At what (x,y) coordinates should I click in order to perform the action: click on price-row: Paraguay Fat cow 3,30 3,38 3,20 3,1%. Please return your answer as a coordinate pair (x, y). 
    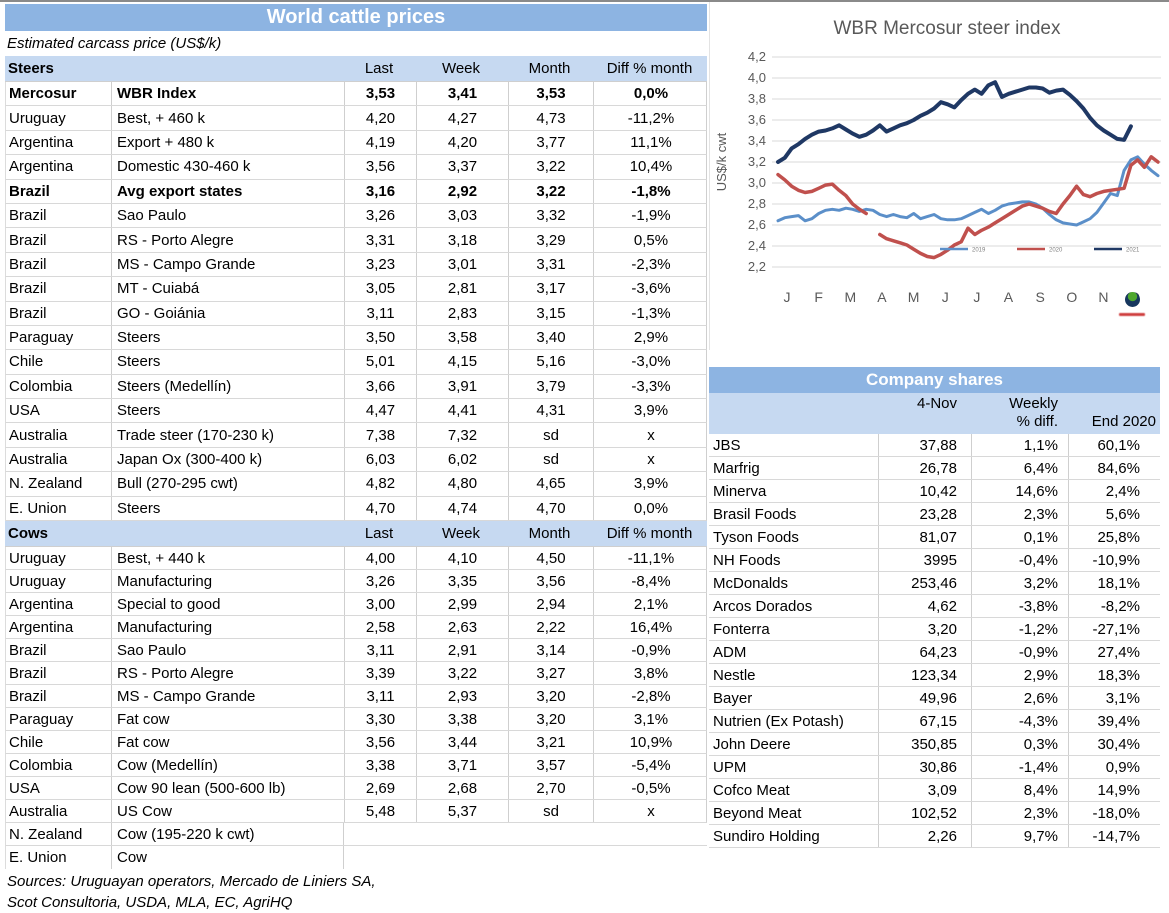
    Looking at the image, I should click on (356, 720).